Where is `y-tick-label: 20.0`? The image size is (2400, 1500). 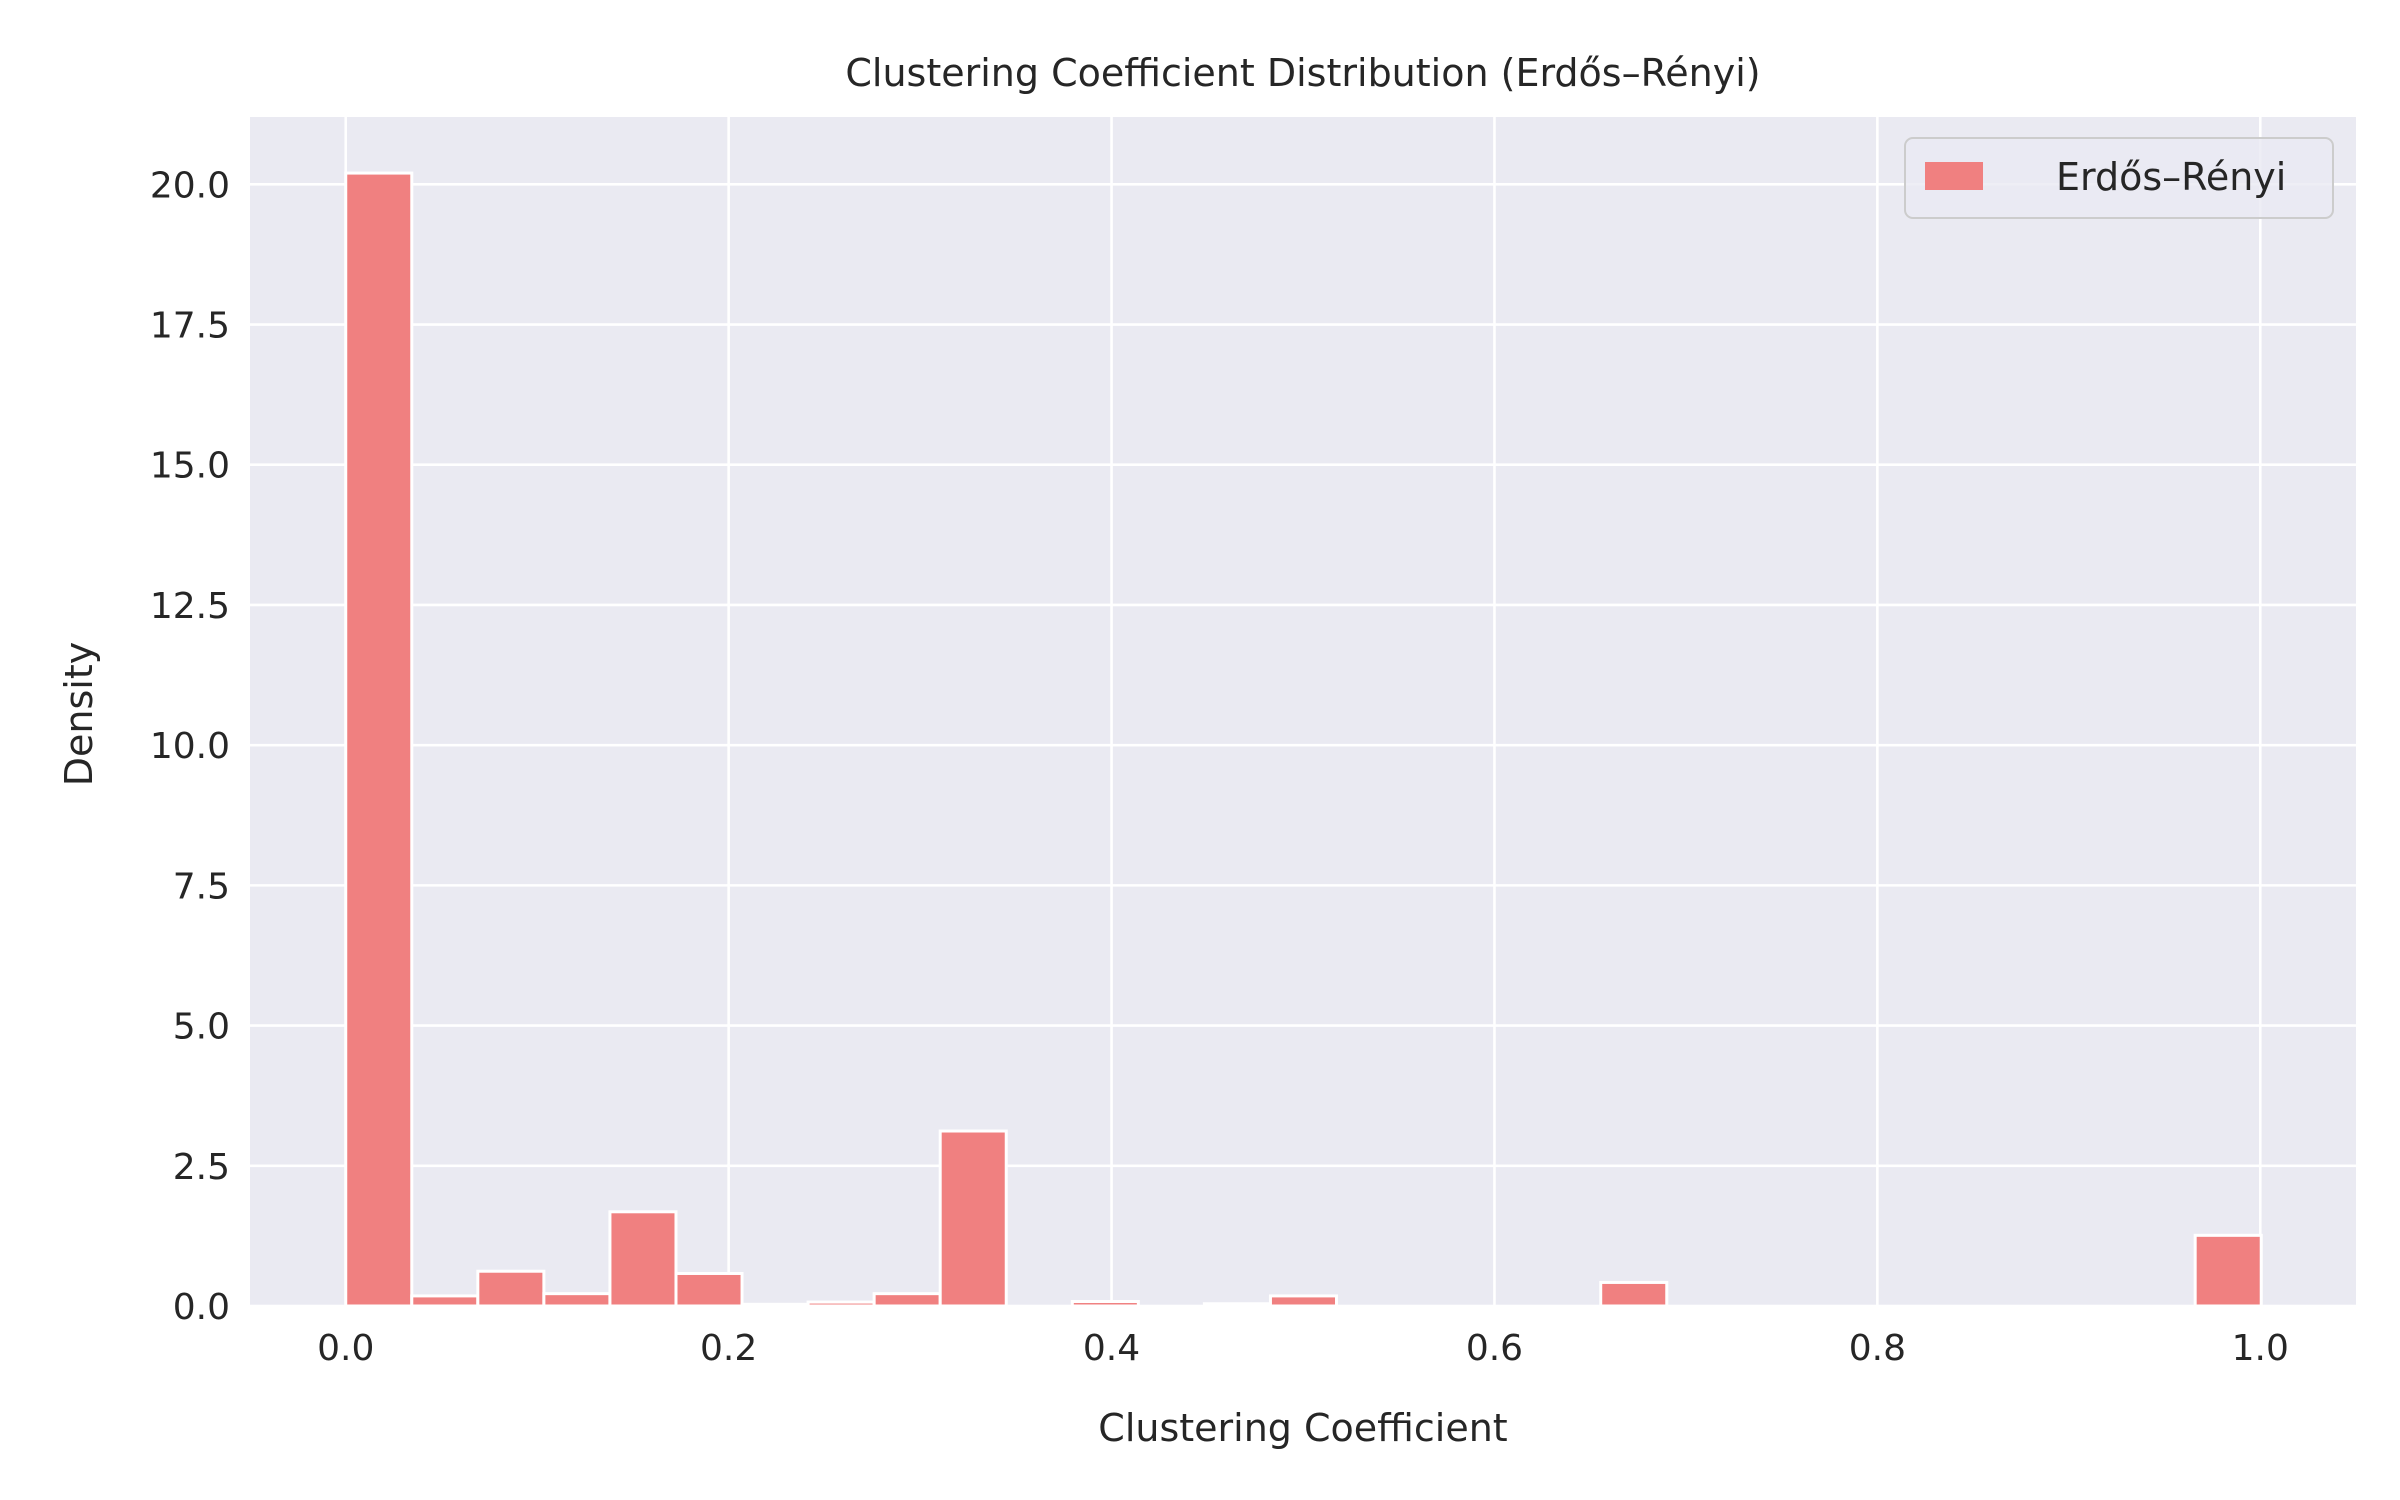
y-tick-label: 20.0 is located at coordinates (190, 185).